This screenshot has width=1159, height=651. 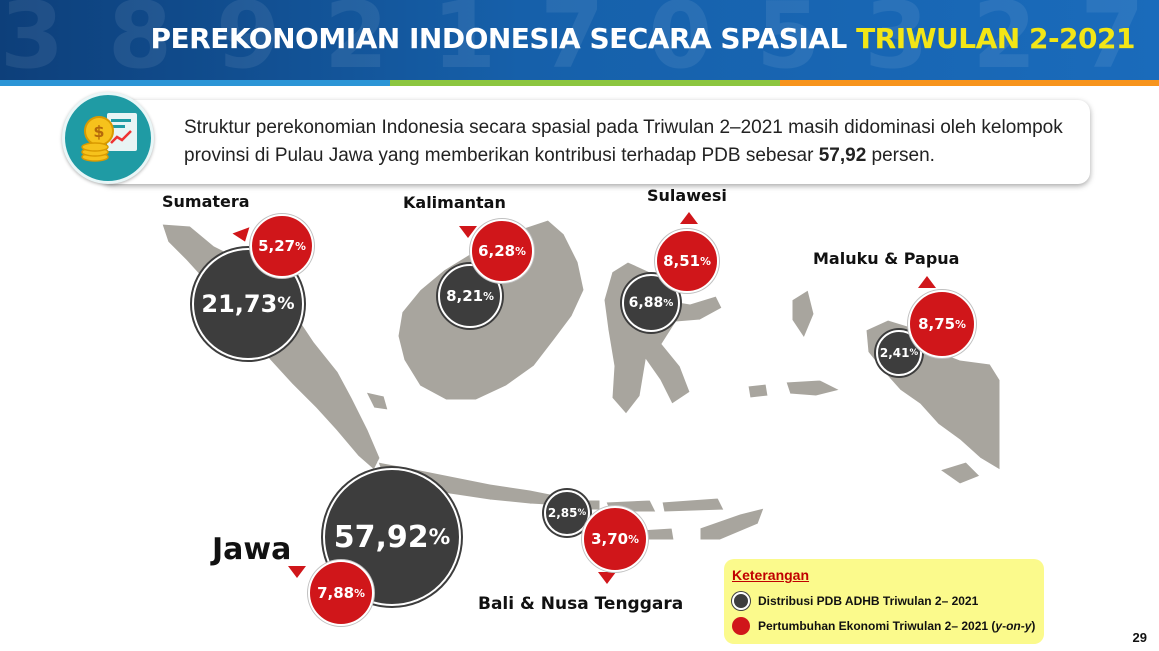 What do you see at coordinates (687, 261) in the screenshot?
I see `growth-bubble-sulawesi: 8,51%` at bounding box center [687, 261].